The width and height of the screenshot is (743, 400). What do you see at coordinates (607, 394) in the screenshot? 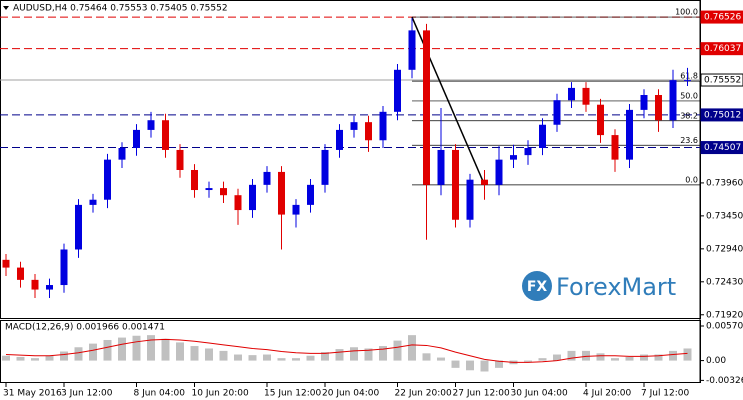
I see `x-tick-label: 4 Jul 20:00` at bounding box center [607, 394].